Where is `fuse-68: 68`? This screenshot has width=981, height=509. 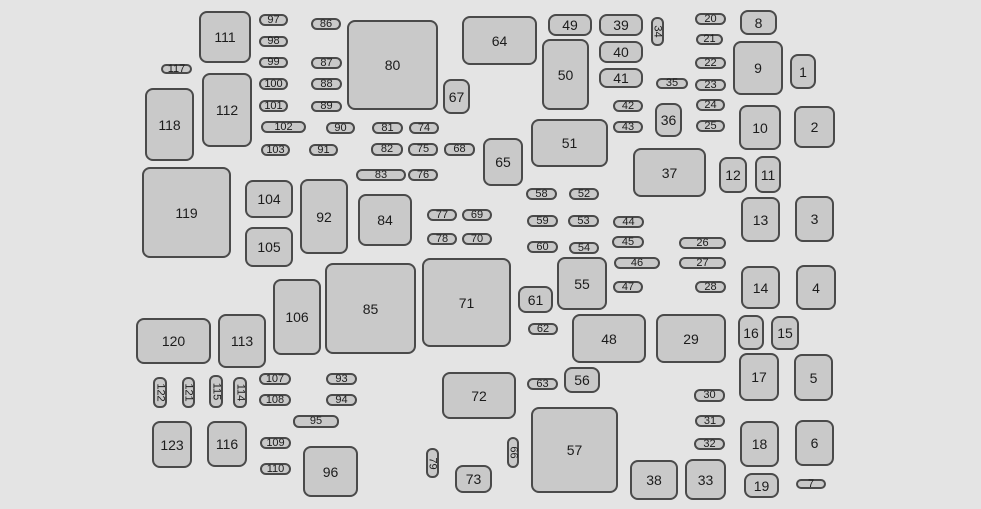 fuse-68: 68 is located at coordinates (459, 149).